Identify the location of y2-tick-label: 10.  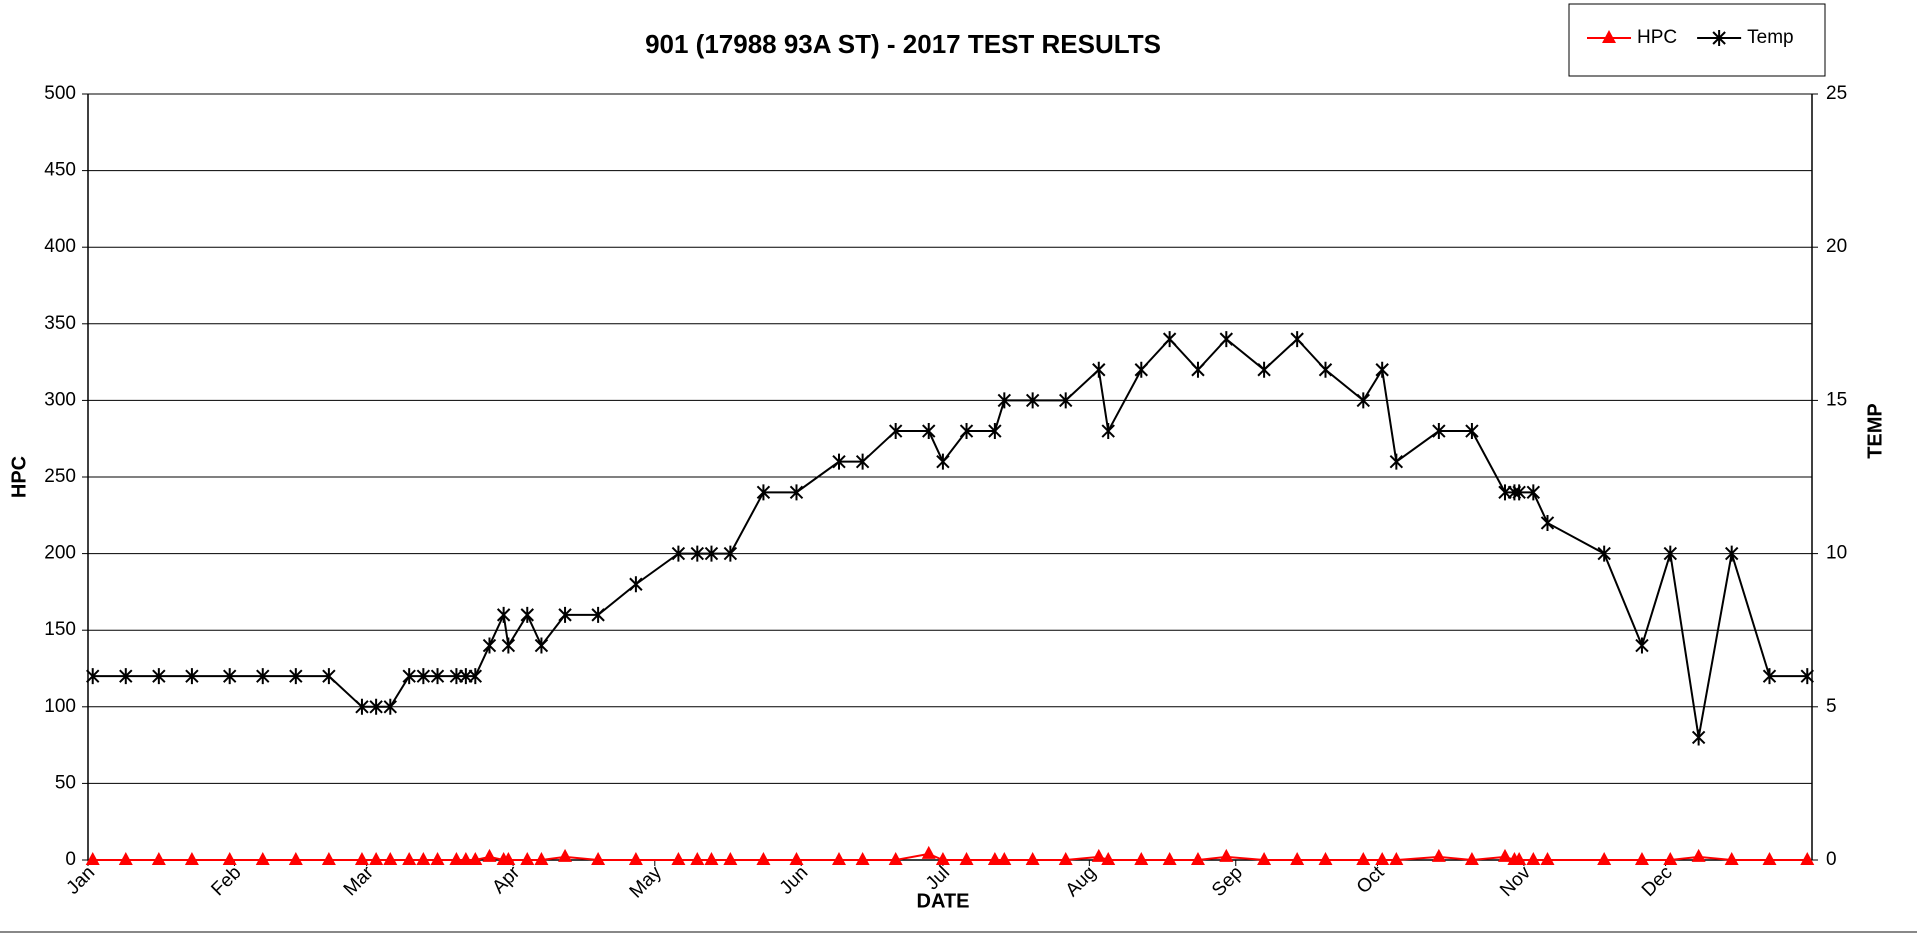
(1836, 553).